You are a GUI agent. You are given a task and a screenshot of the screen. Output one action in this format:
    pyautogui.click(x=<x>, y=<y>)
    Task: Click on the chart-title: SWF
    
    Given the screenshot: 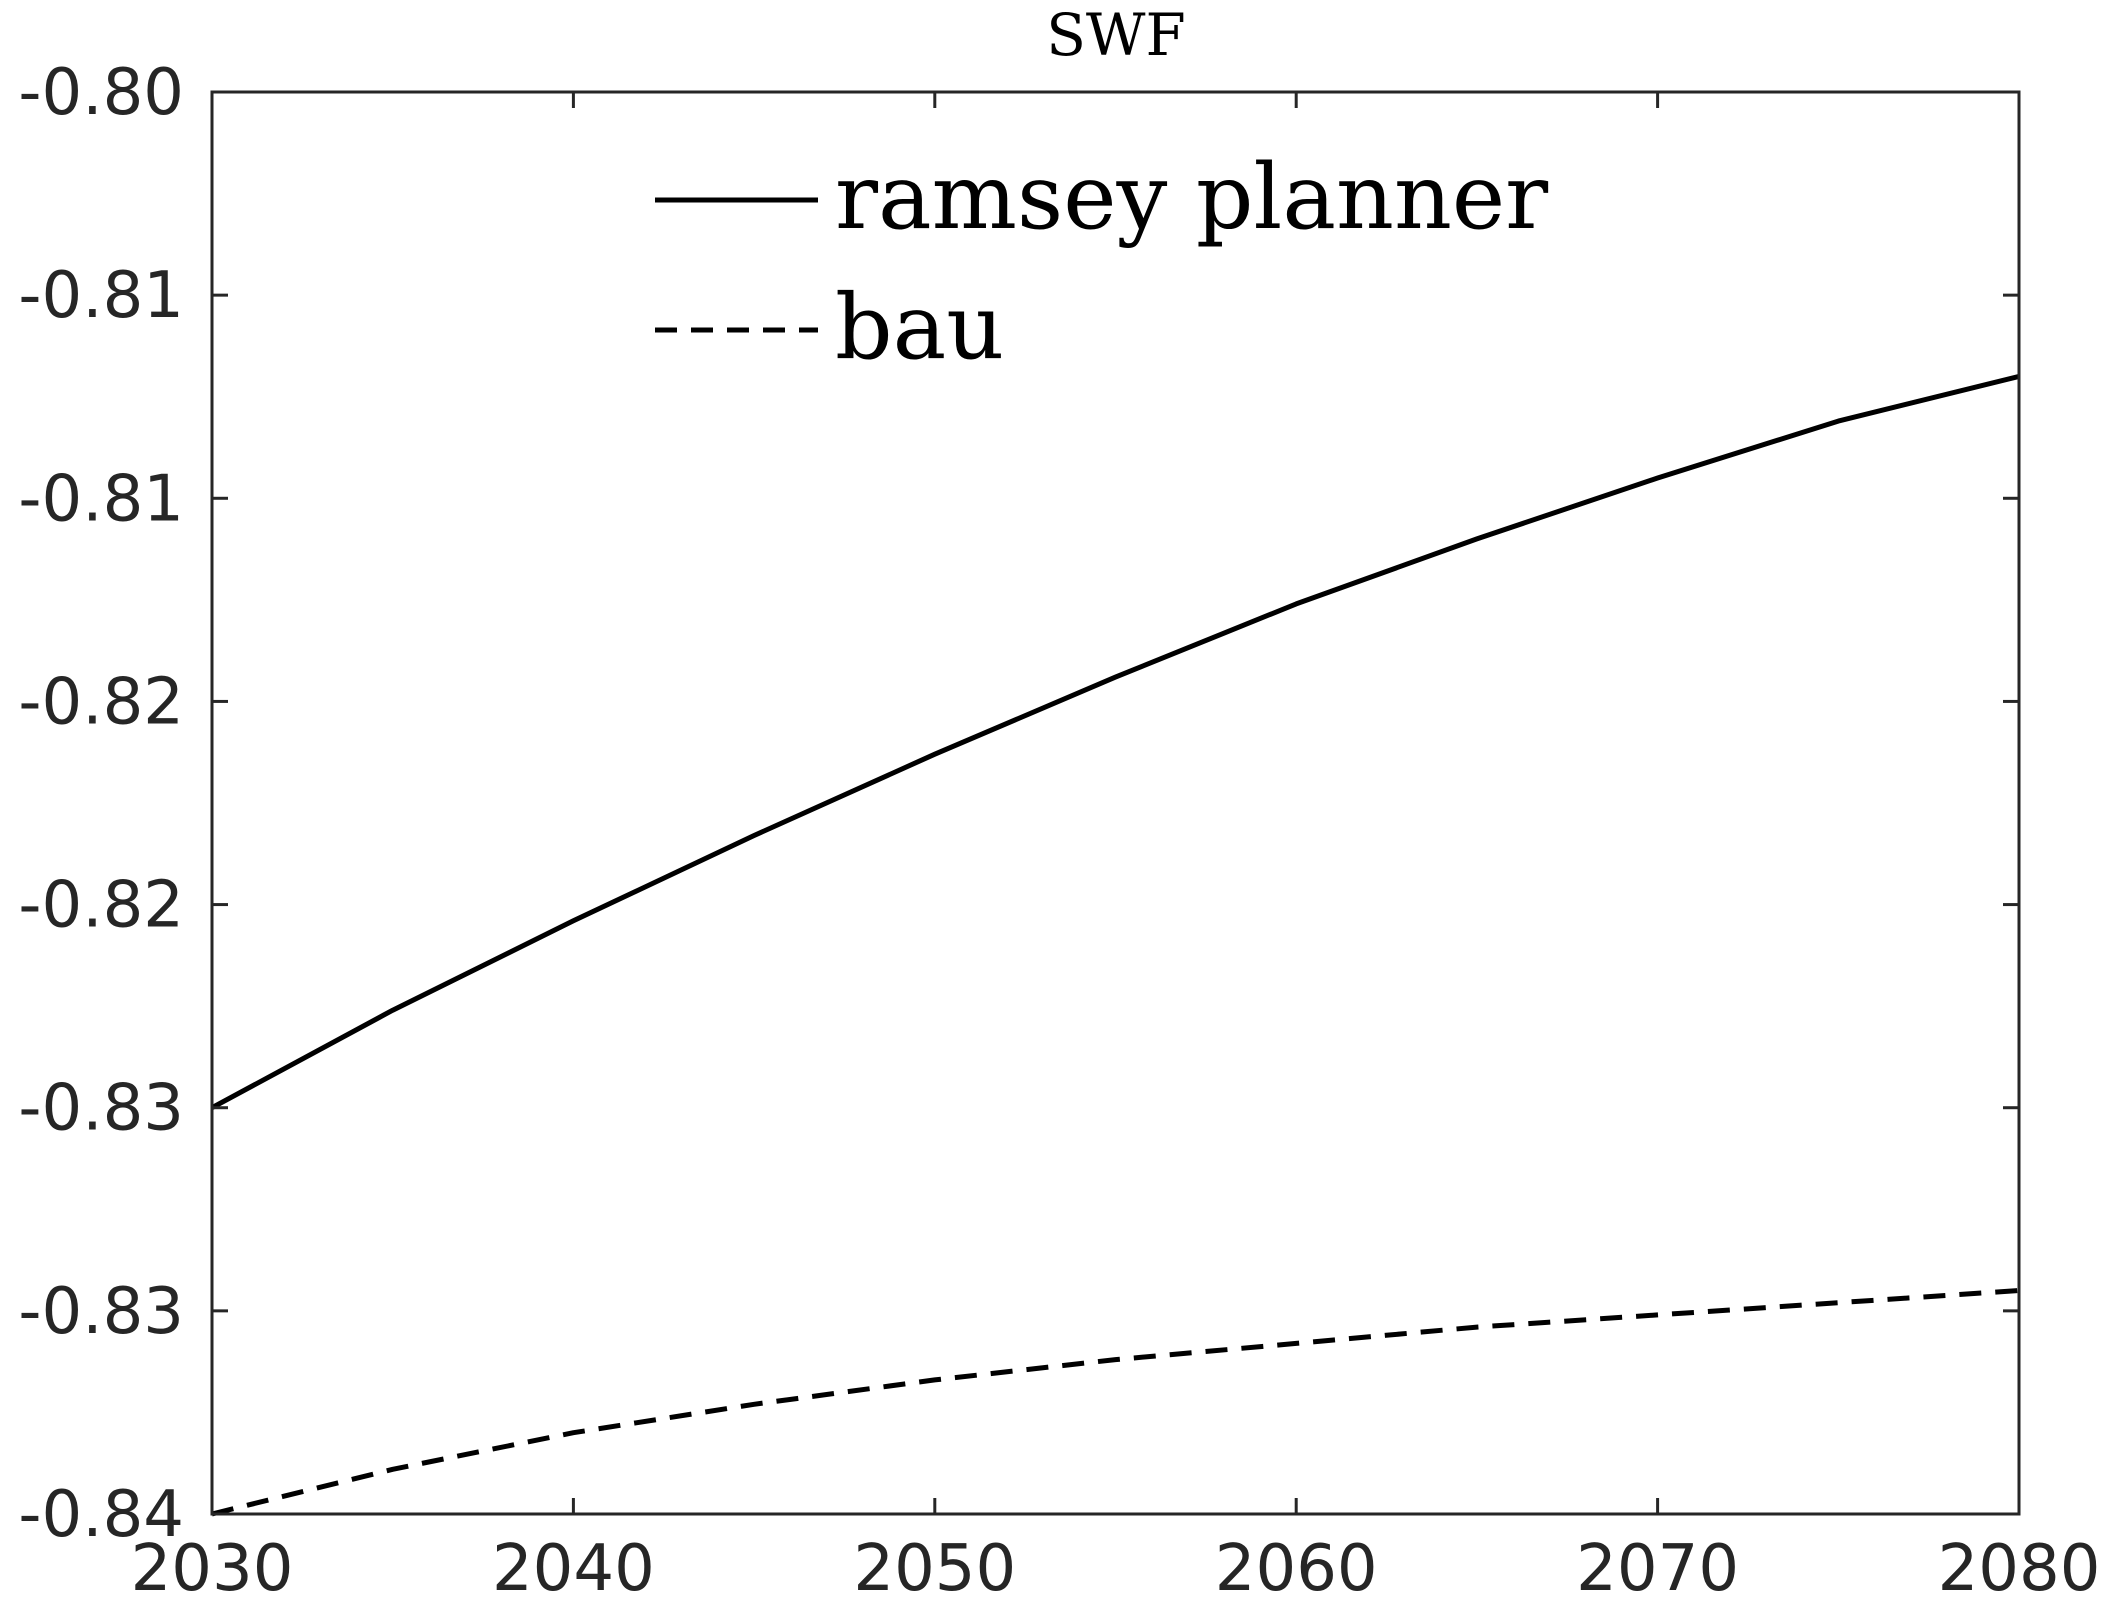 What is the action you would take?
    pyautogui.click(x=1116, y=35)
    